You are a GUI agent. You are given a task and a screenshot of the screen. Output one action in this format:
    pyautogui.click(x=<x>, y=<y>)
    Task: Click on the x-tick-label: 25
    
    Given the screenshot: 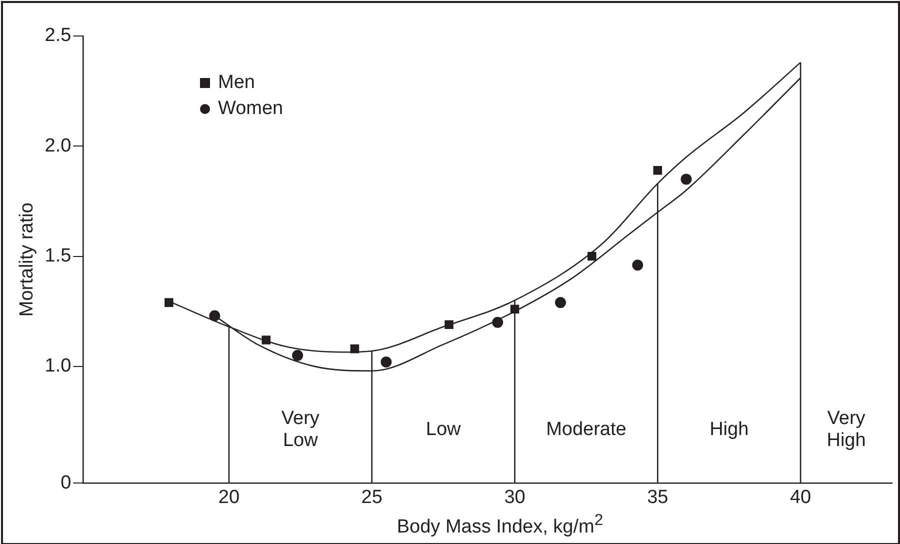 What is the action you would take?
    pyautogui.click(x=371, y=497)
    